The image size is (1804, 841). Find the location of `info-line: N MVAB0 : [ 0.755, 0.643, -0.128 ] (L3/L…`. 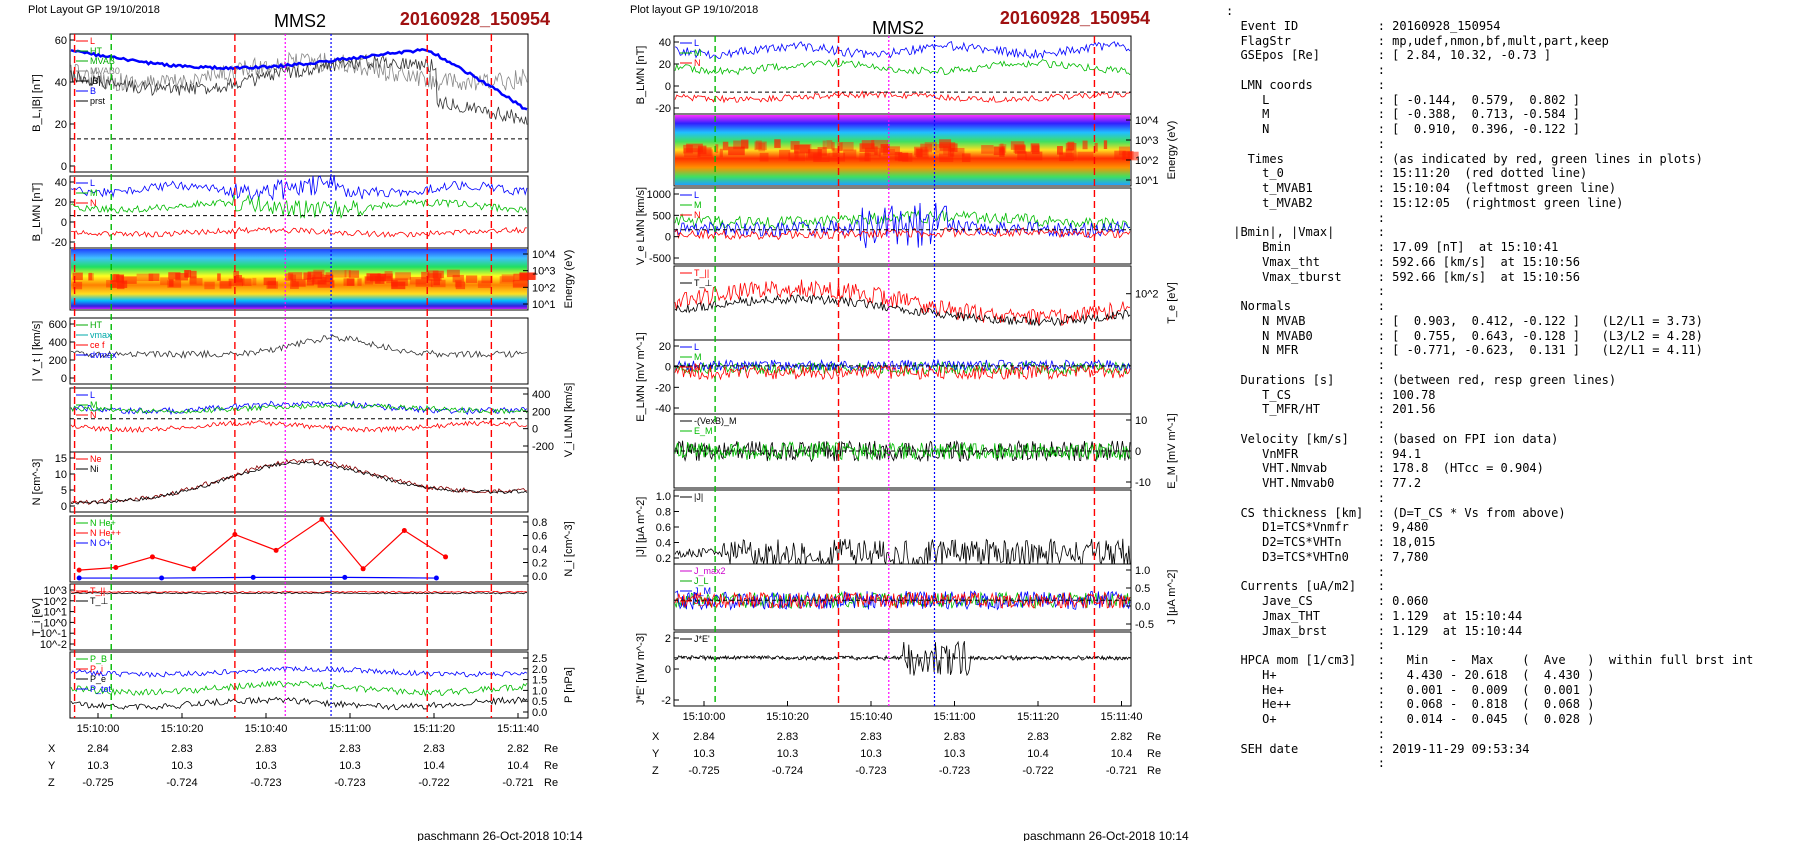

info-line: N MVAB0 : [ 0.755, 0.643, -0.128 ] (L3/L… is located at coordinates (1482, 335).